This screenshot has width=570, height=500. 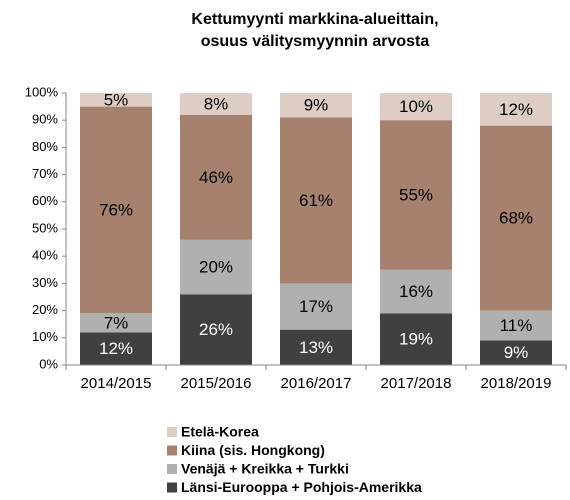 What do you see at coordinates (45, 227) in the screenshot?
I see `y-tick-label: 50%` at bounding box center [45, 227].